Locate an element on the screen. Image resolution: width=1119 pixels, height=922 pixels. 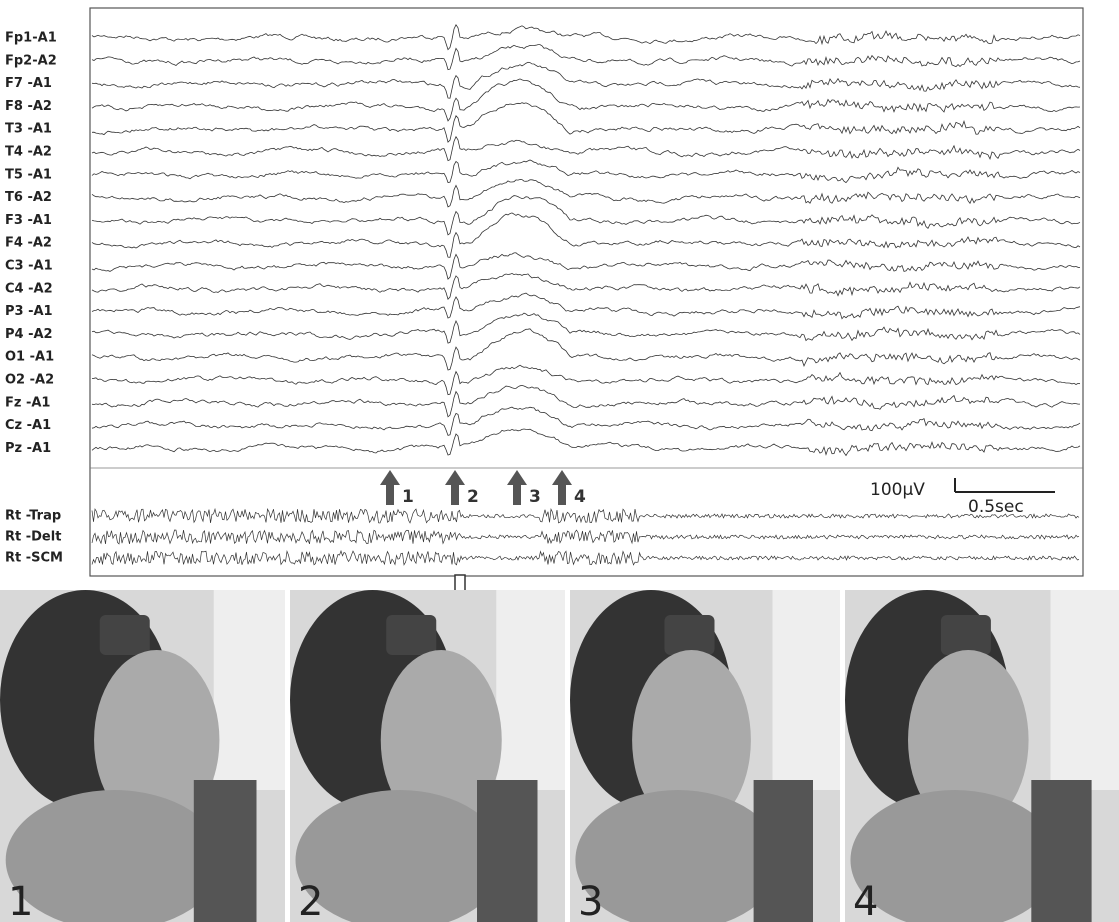
channel-label: T4 -A2 is located at coordinates (28, 152).